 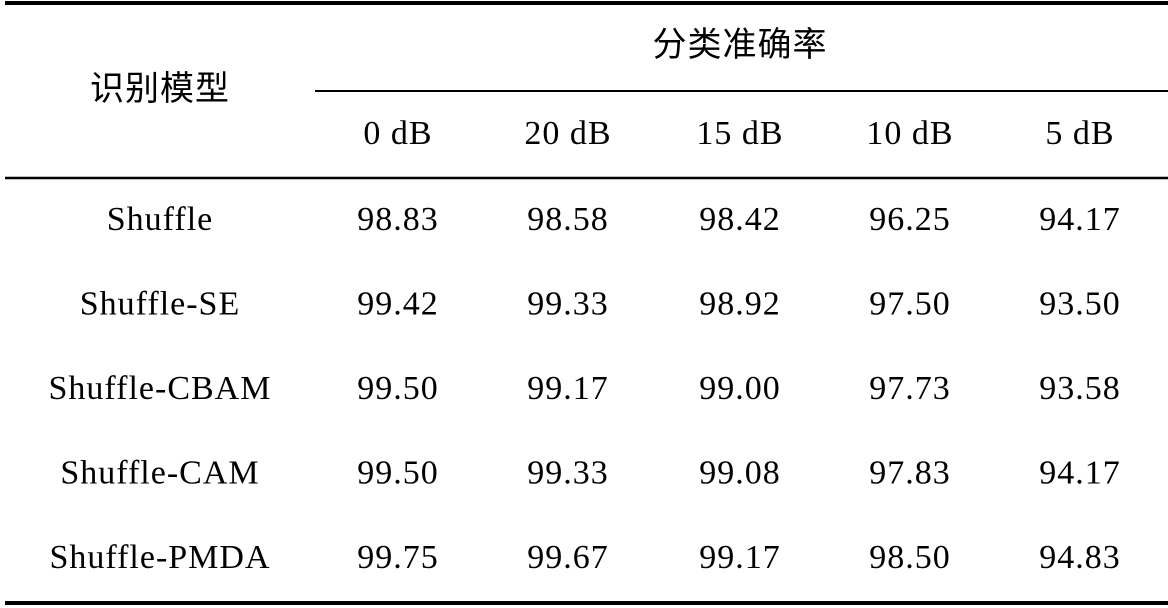 What do you see at coordinates (160, 388) in the screenshot?
I see `model-name: Shuffle-CBAM` at bounding box center [160, 388].